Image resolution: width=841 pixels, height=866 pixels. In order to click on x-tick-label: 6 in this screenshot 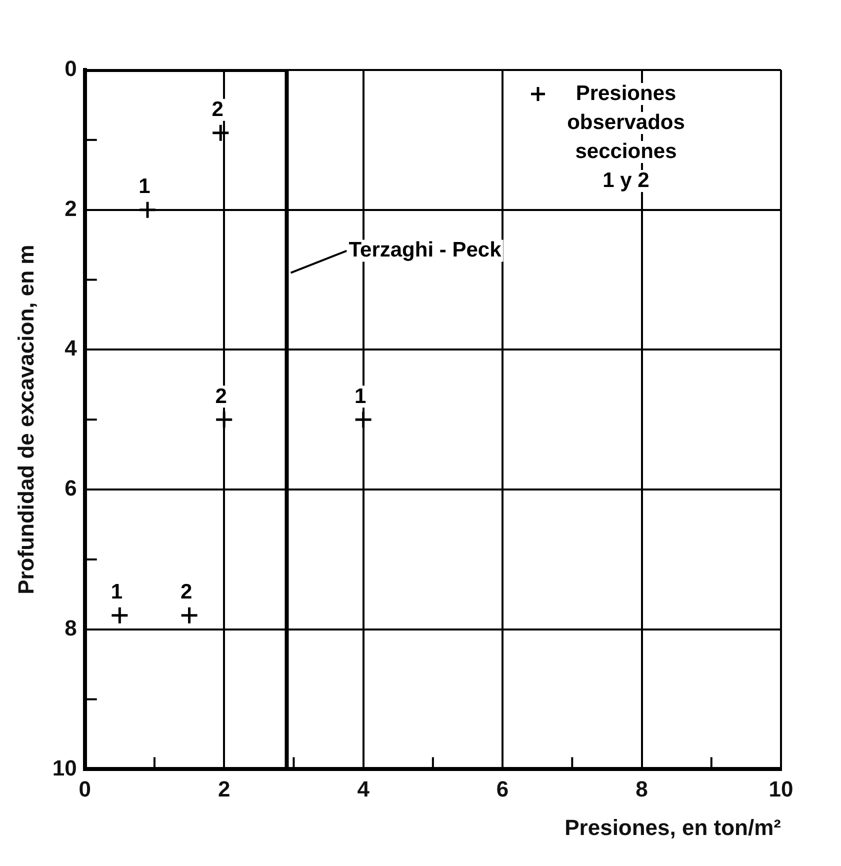, I will do `click(502, 789)`.